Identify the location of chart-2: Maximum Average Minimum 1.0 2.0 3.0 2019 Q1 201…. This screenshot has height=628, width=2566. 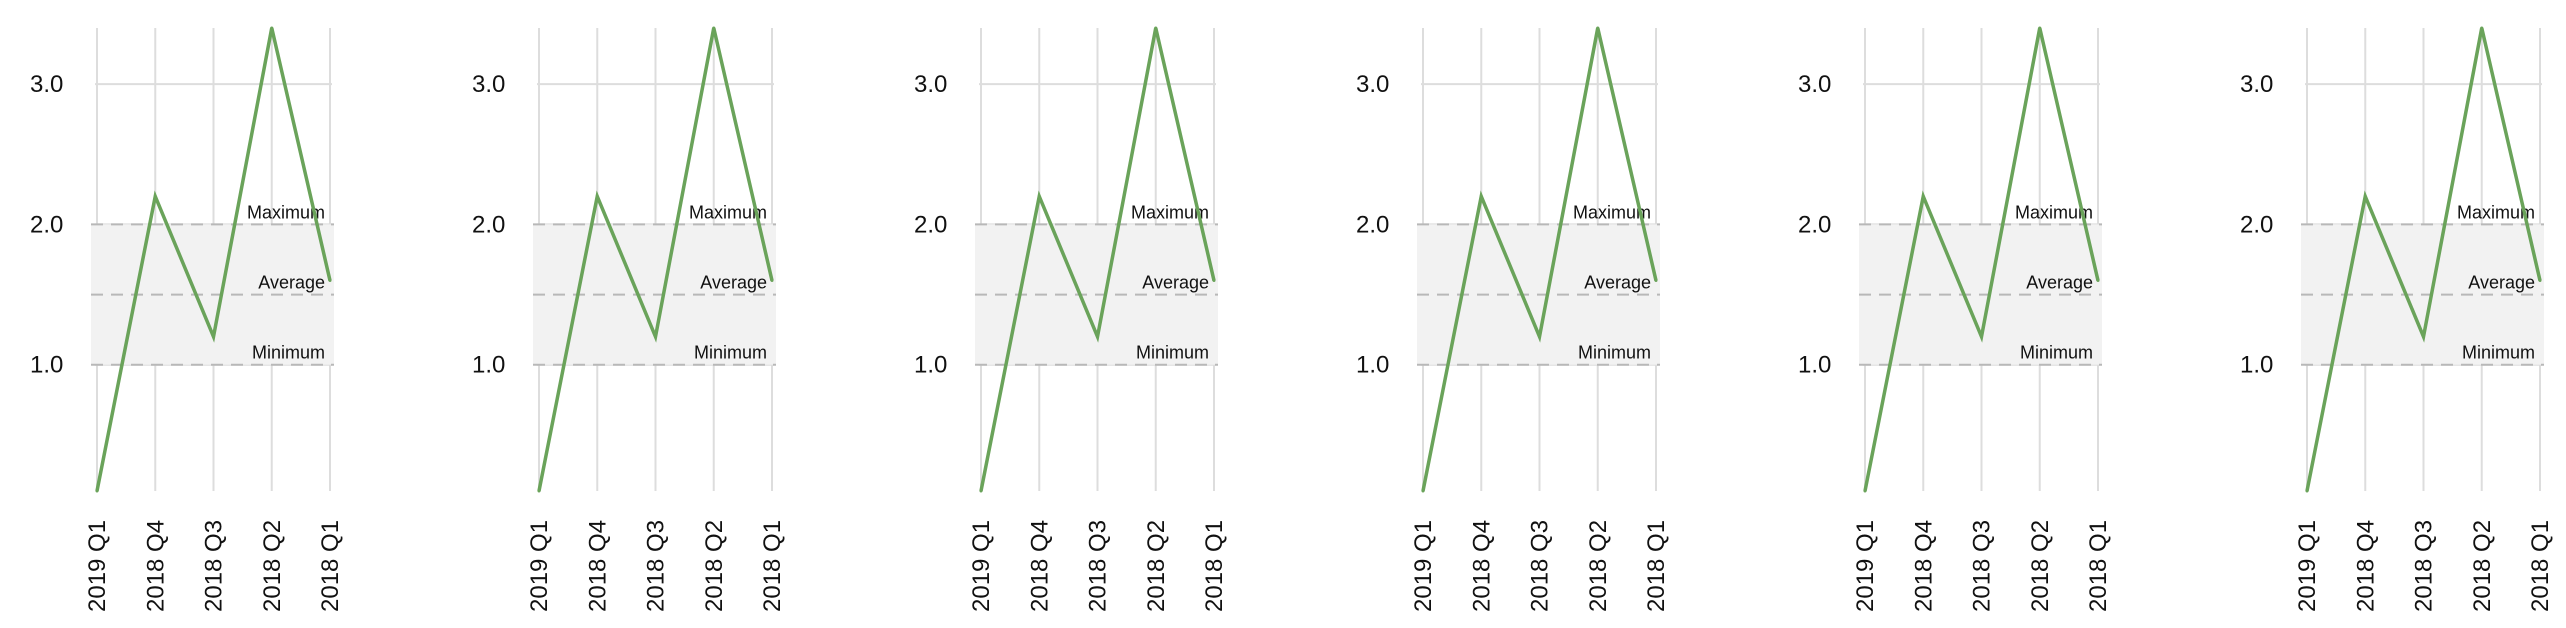
(629, 319).